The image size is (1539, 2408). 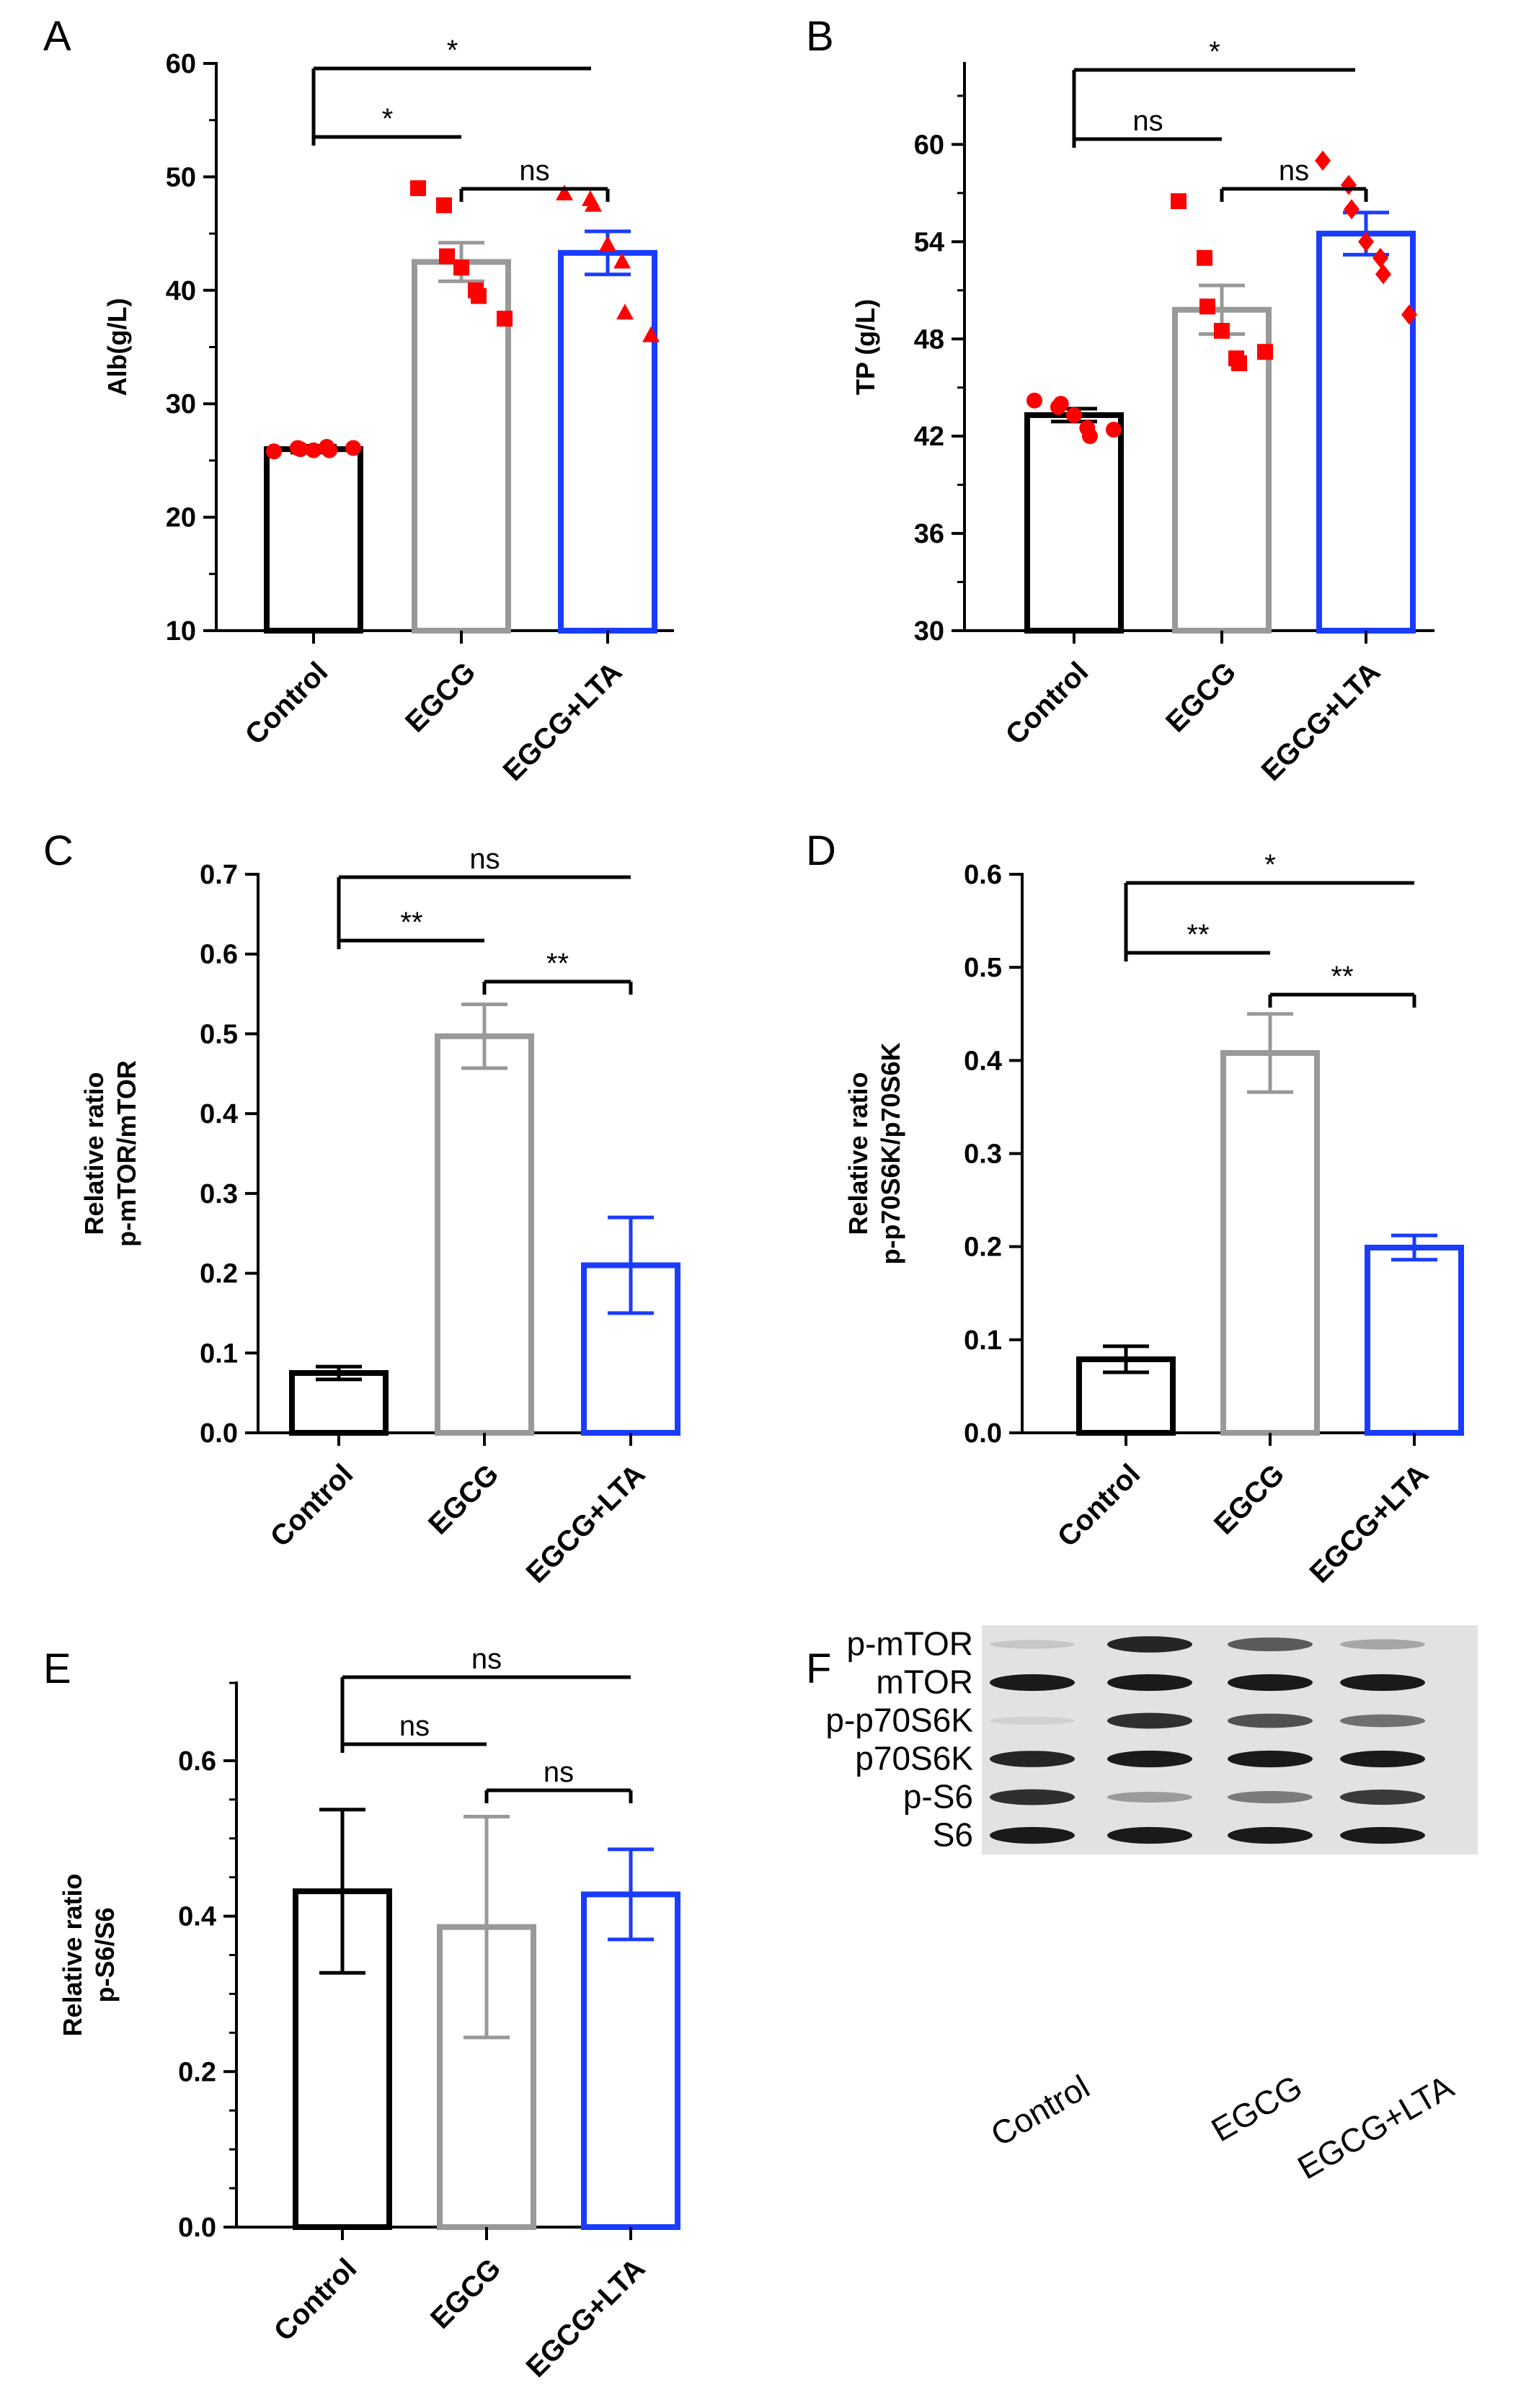 What do you see at coordinates (219, 1353) in the screenshot?
I see `y-tick-label: 0.1` at bounding box center [219, 1353].